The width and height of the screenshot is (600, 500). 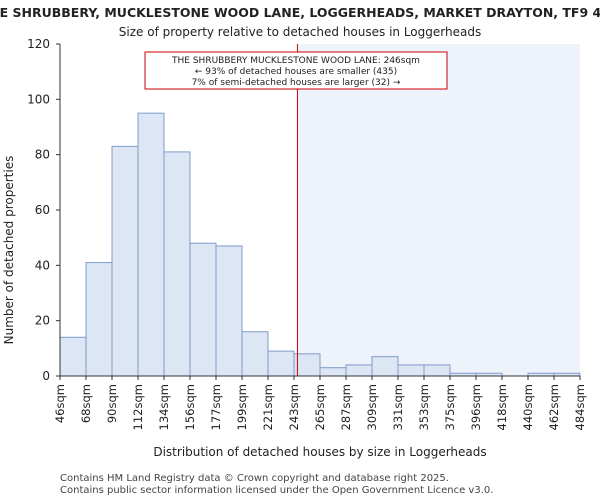 I want to click on y-tick-label: 60, so click(x=42, y=210).